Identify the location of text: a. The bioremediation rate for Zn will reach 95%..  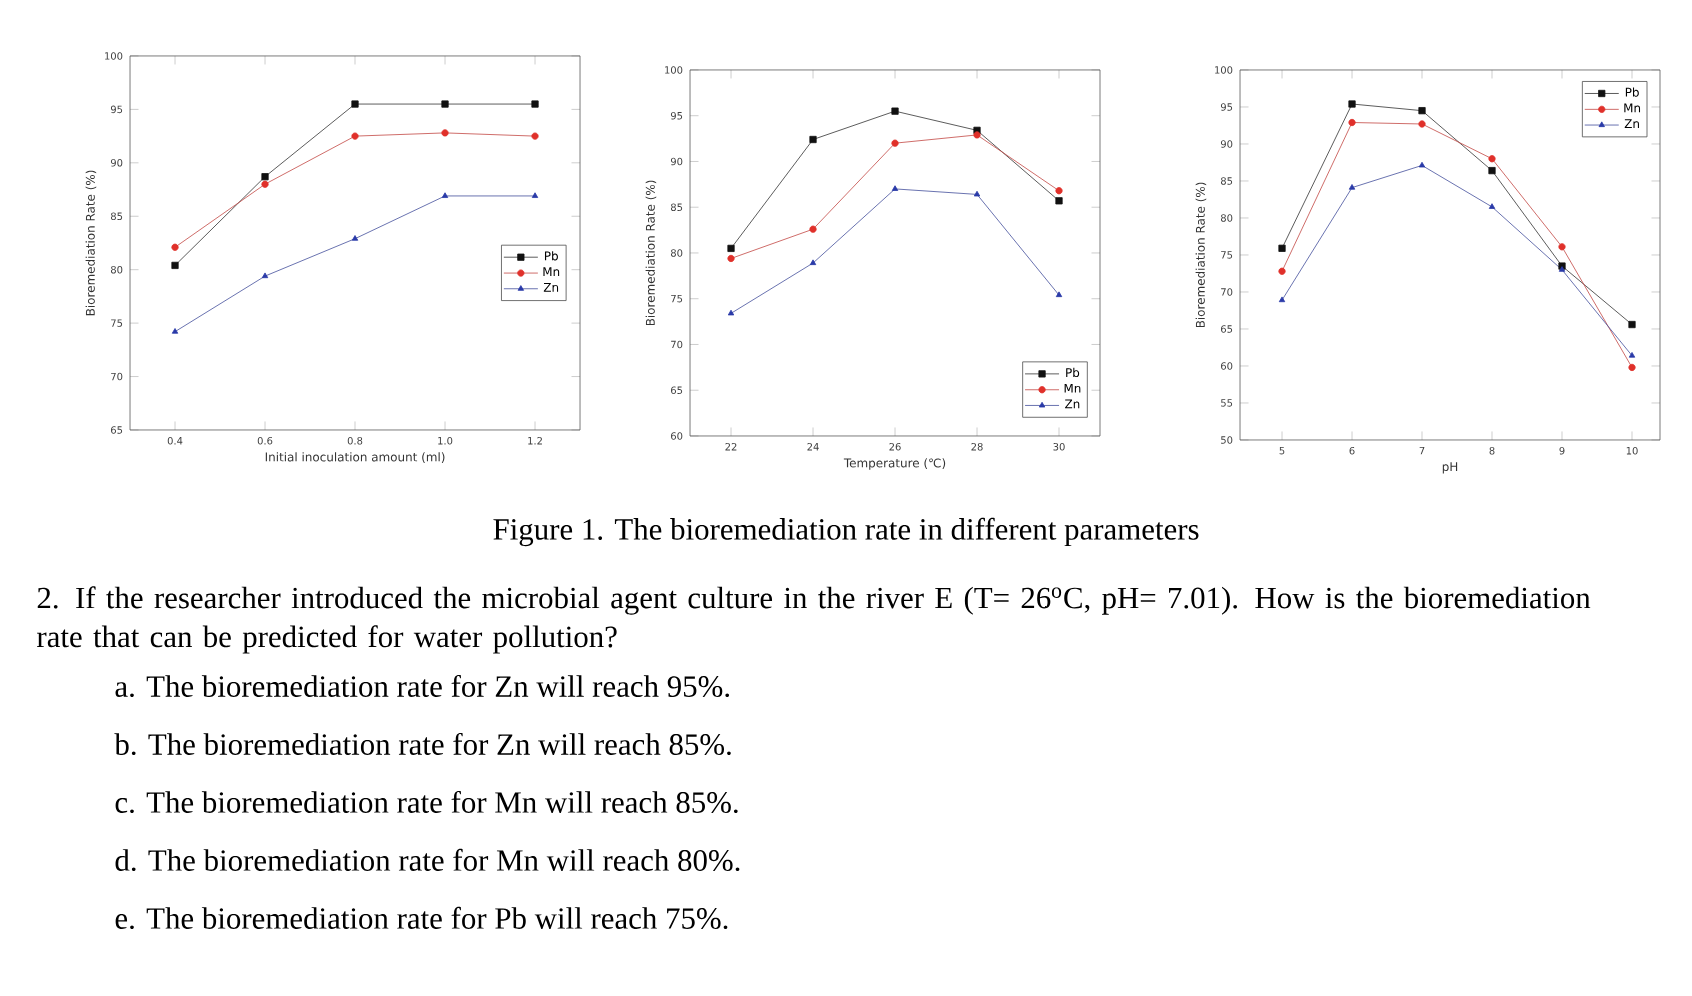
(422, 686).